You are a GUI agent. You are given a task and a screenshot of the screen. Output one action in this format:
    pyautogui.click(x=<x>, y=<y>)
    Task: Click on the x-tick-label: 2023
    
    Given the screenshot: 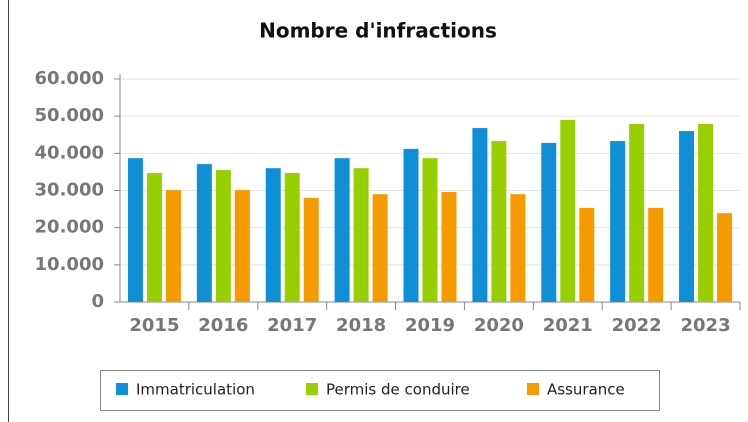 What is the action you would take?
    pyautogui.click(x=706, y=325)
    